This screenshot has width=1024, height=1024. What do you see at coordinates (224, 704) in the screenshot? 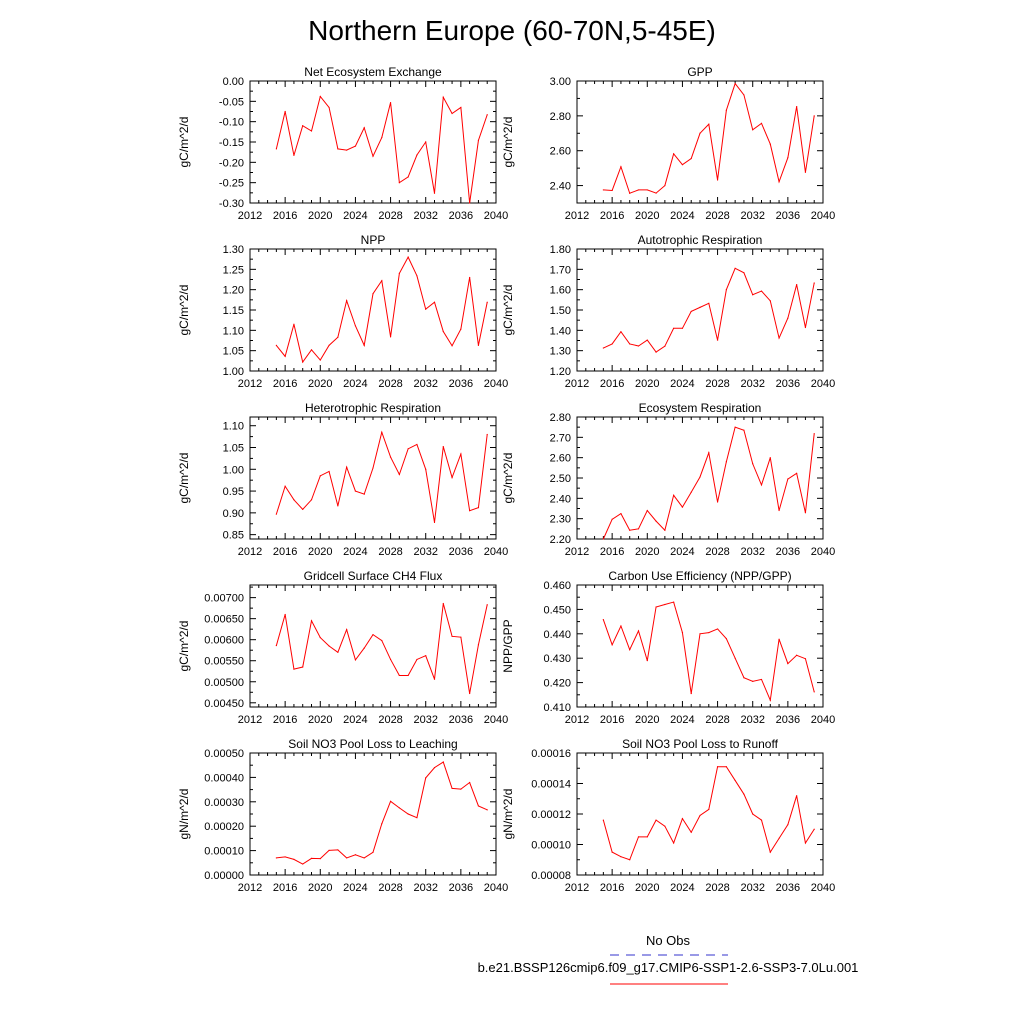
I see `gridcell-surface-ch4-flux-y-tick-label: 0.00450` at bounding box center [224, 704].